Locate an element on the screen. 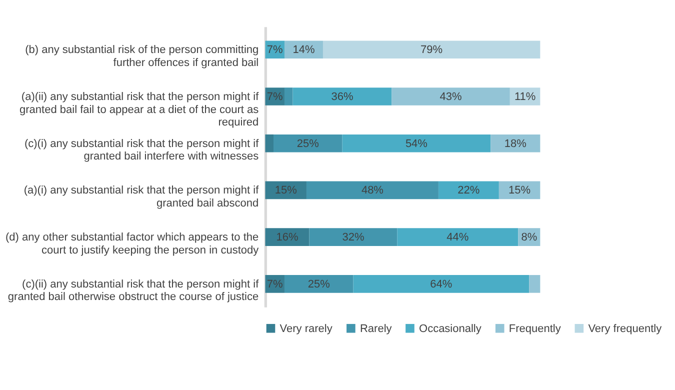 The height and width of the screenshot is (390, 675). legend-label: Occasionally is located at coordinates (450, 328).